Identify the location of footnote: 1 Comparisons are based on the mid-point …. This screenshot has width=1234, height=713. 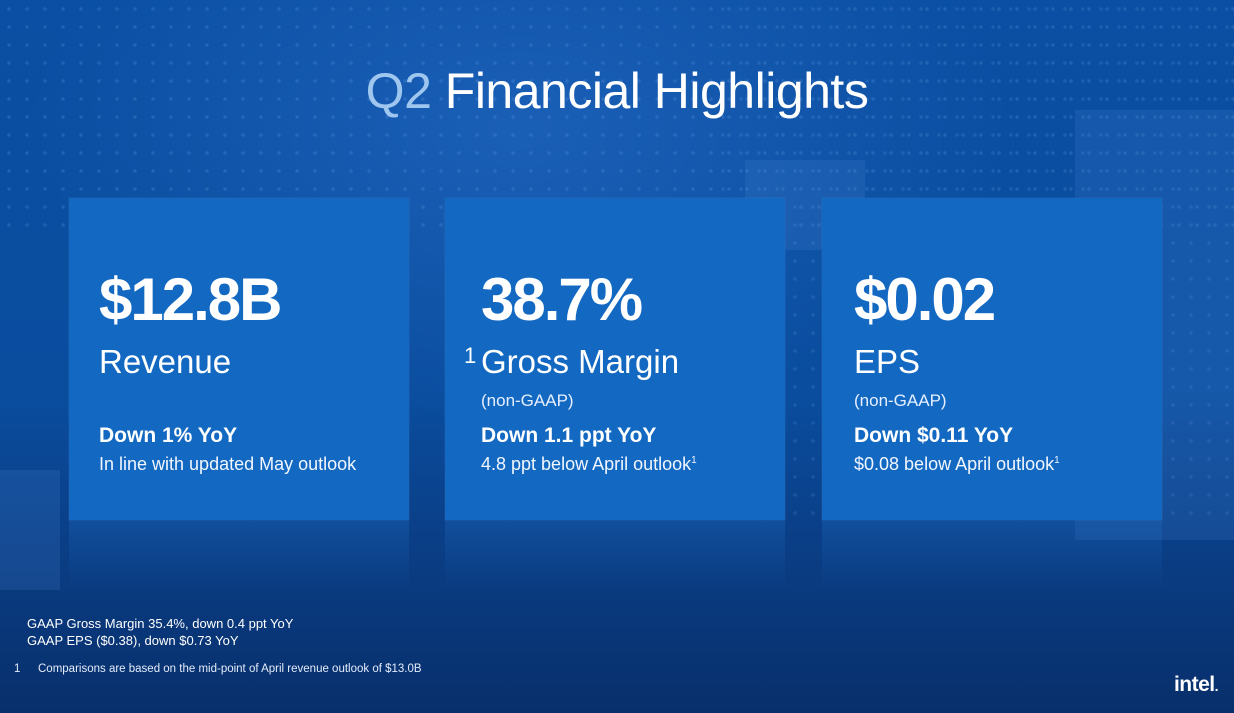
(218, 669).